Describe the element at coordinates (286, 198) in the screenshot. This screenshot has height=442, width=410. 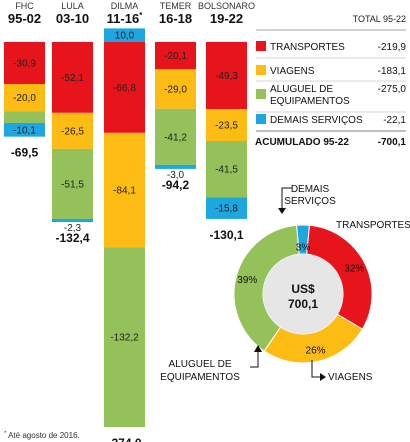
I see `donut-leader-demais` at that location.